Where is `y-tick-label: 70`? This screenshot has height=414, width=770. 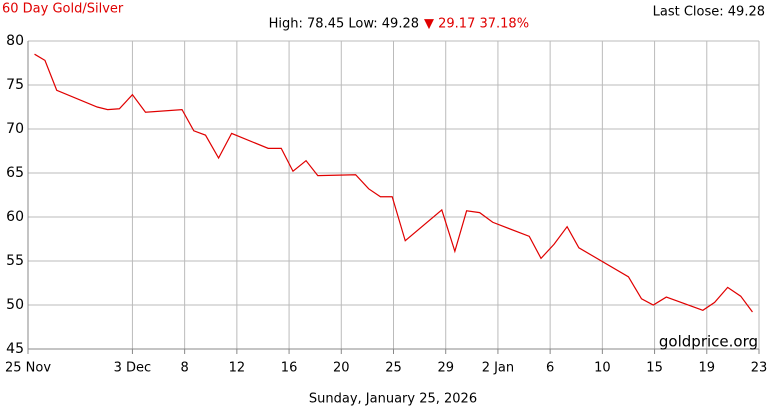 y-tick-label: 70 is located at coordinates (15, 129).